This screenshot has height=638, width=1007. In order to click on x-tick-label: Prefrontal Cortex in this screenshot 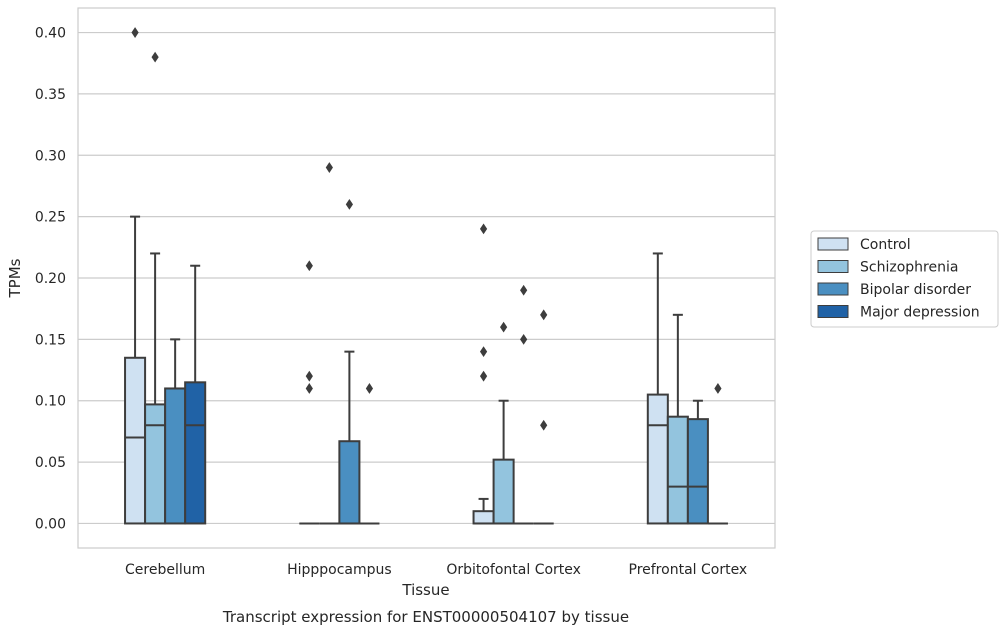, I will do `click(688, 570)`.